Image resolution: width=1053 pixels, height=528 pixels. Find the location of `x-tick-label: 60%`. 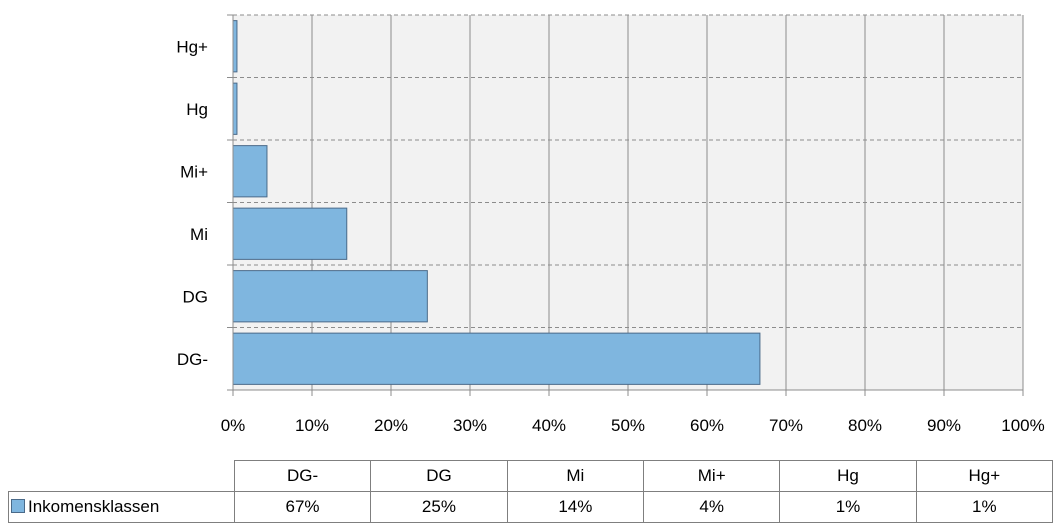

x-tick-label: 60% is located at coordinates (707, 425).